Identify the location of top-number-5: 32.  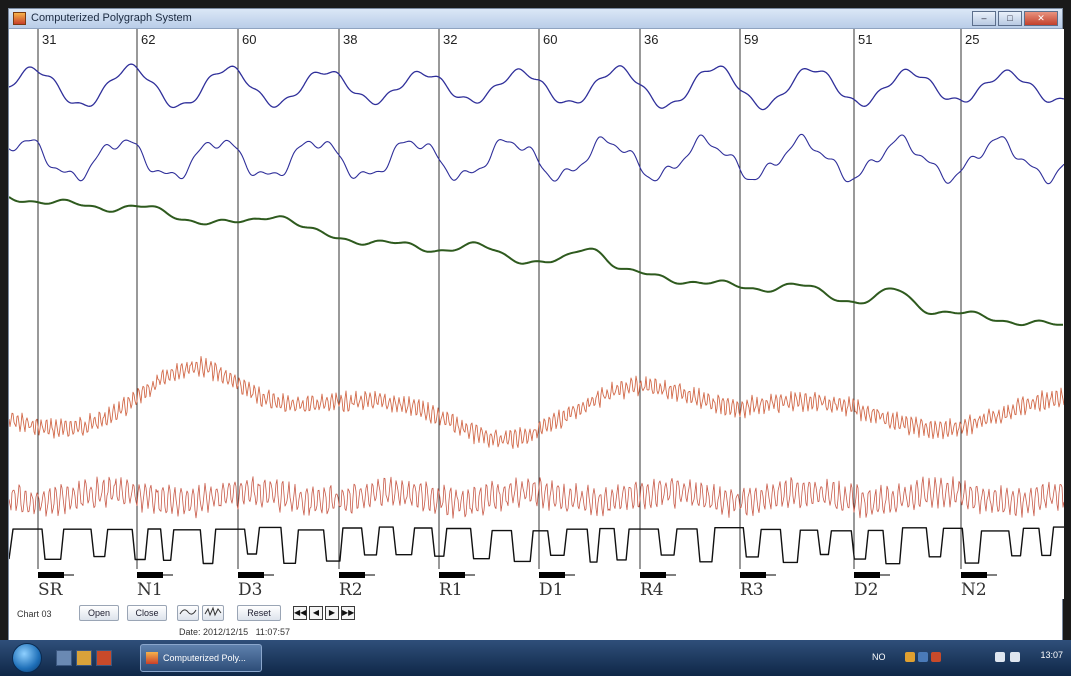
(450, 39).